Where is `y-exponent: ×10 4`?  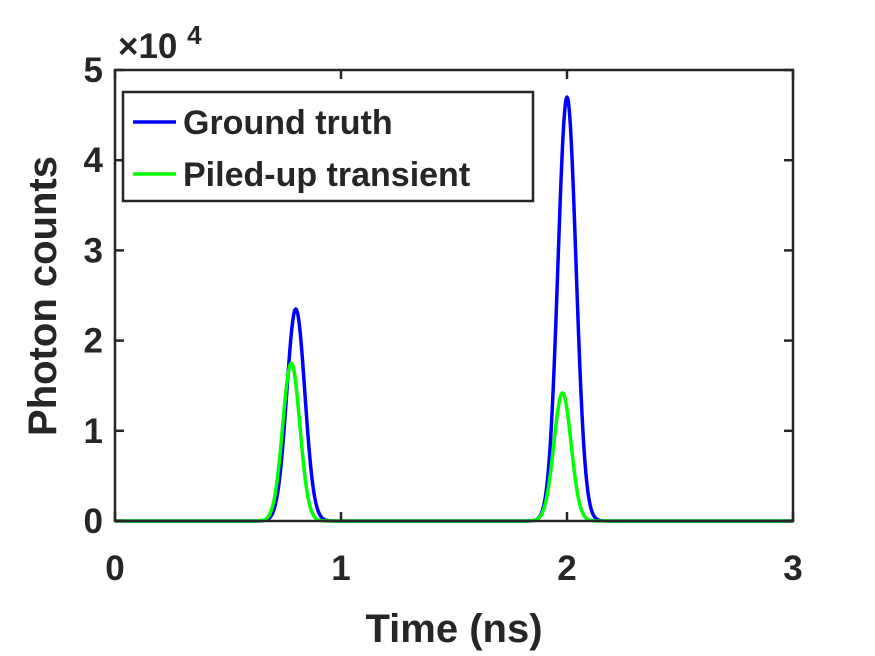 y-exponent: ×10 4 is located at coordinates (160, 43).